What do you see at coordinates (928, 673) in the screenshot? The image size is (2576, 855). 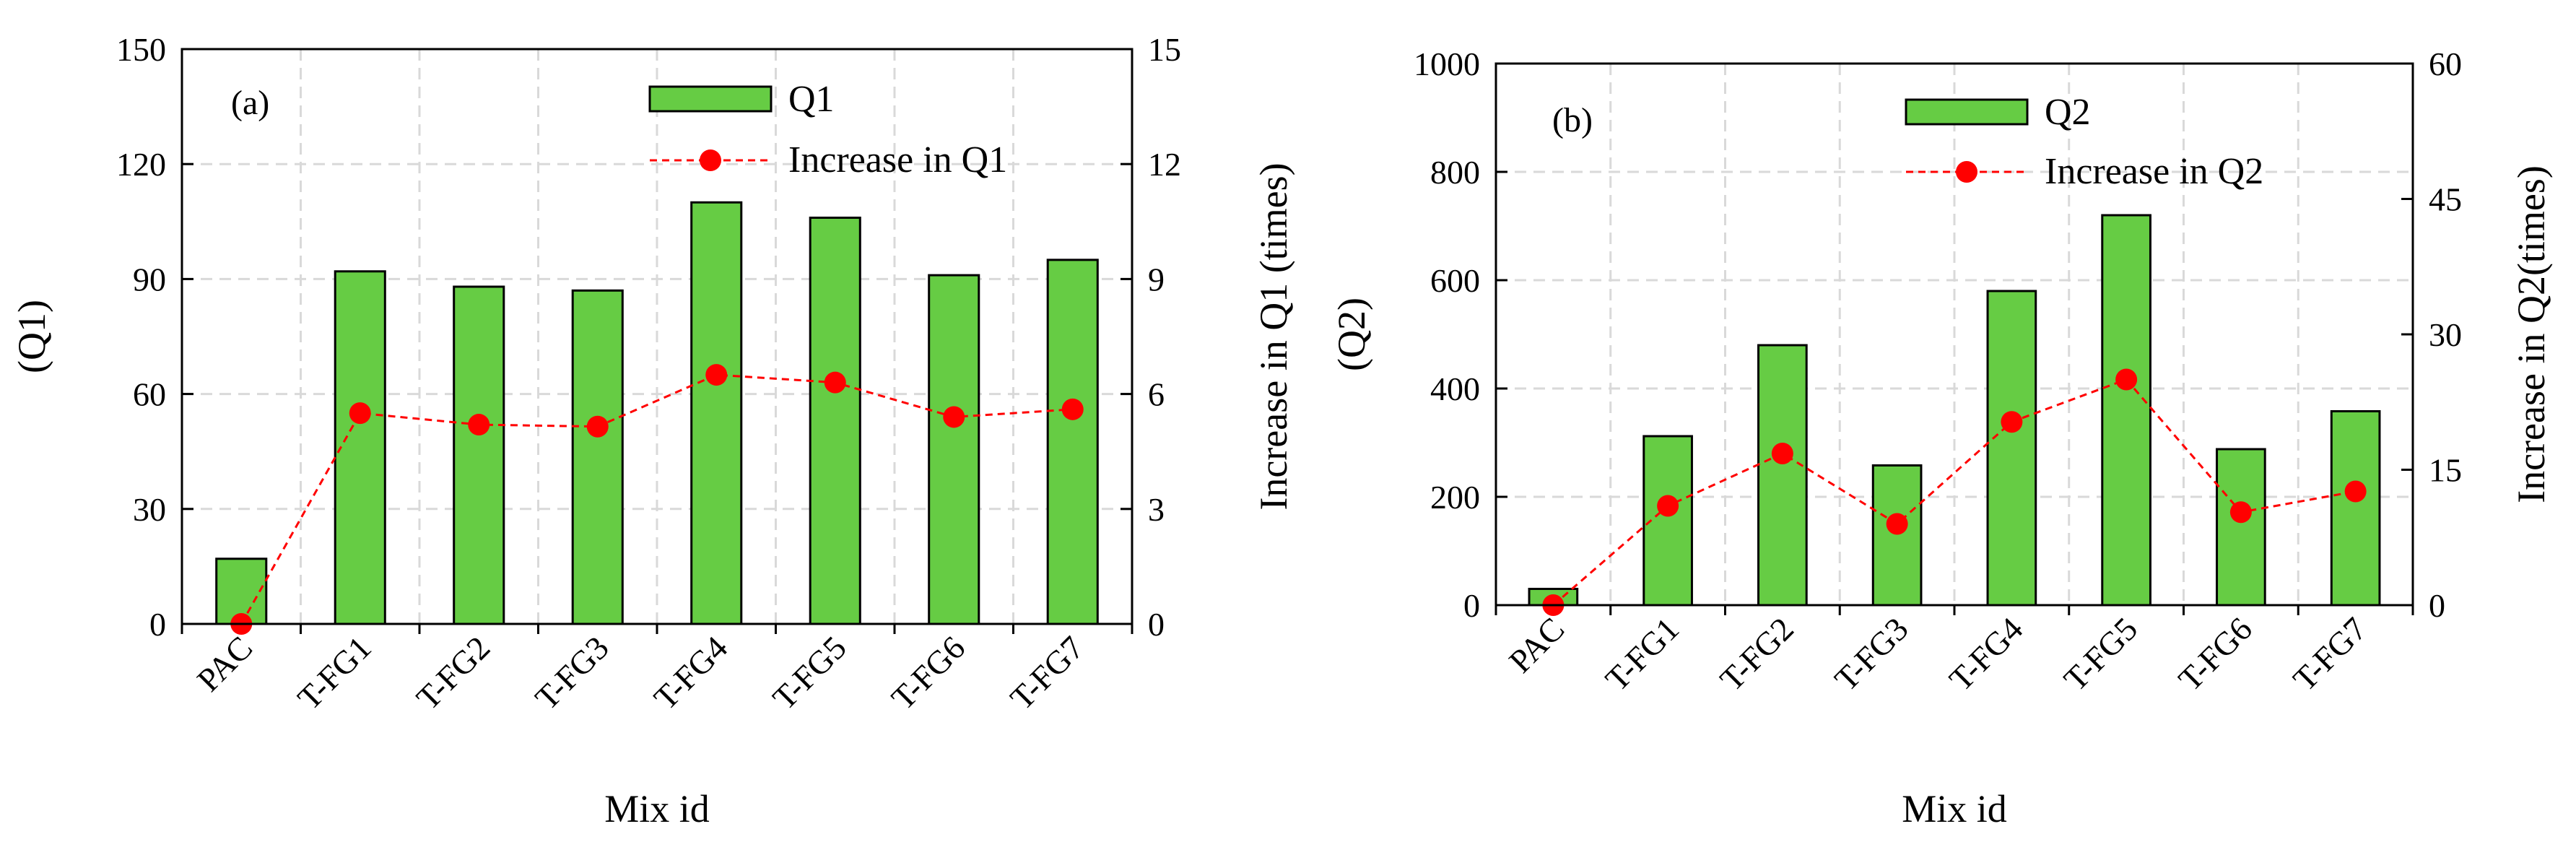 I see `panel-a-category-label: T-FG6` at bounding box center [928, 673].